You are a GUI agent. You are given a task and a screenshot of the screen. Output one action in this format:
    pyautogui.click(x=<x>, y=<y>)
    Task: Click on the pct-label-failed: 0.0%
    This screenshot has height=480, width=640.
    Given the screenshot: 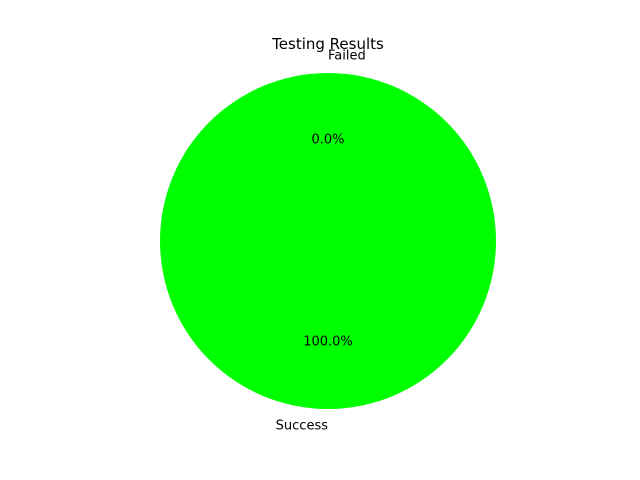 What is the action you would take?
    pyautogui.click(x=327, y=140)
    